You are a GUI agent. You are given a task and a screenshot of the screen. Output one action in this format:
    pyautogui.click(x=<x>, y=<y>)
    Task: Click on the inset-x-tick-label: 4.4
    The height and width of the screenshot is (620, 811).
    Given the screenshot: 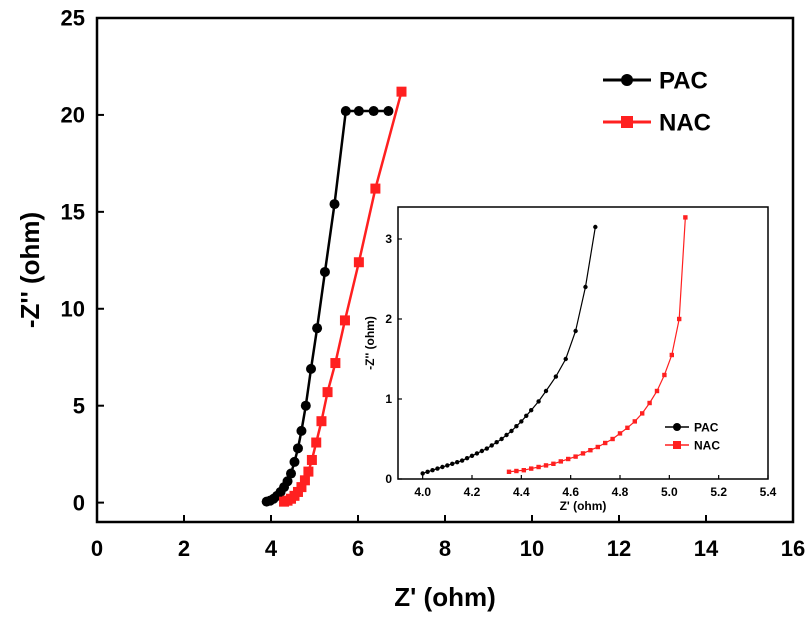 What is the action you would take?
    pyautogui.click(x=521, y=492)
    